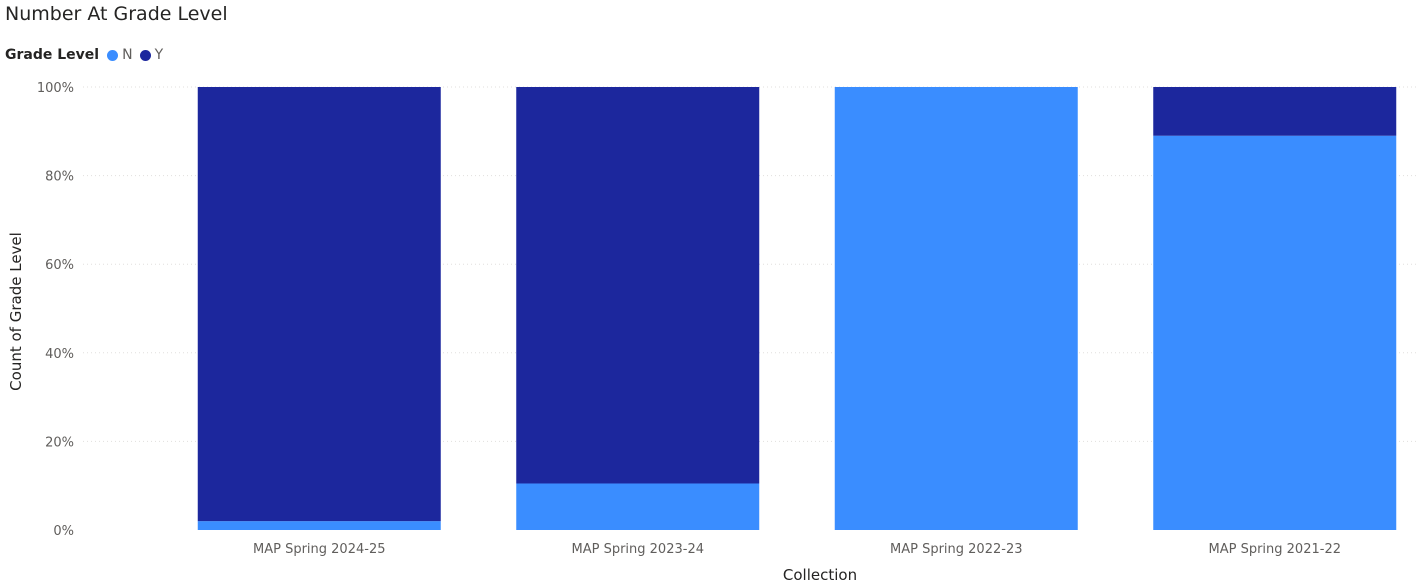 This screenshot has width=1417, height=583. Describe the element at coordinates (55, 88) in the screenshot. I see `y-tick-label: 100%` at that location.